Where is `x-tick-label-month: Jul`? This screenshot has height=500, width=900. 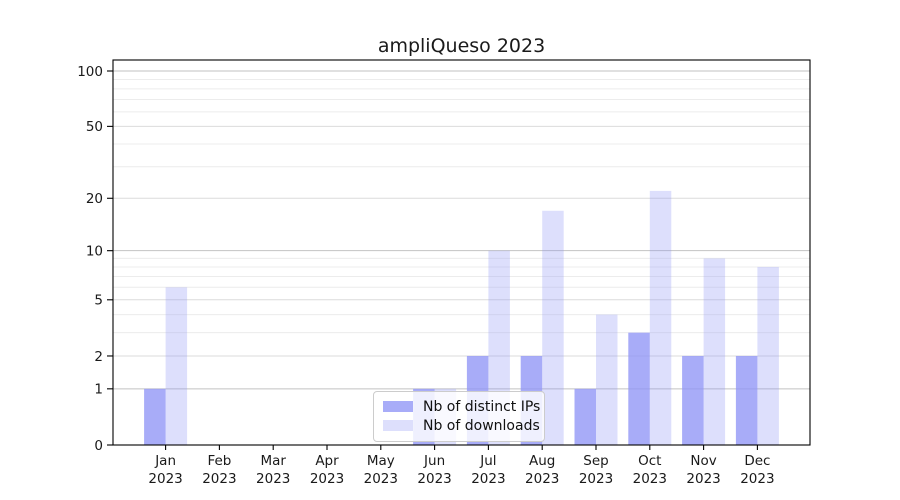
x-tick-label-month: Jul is located at coordinates (487, 461).